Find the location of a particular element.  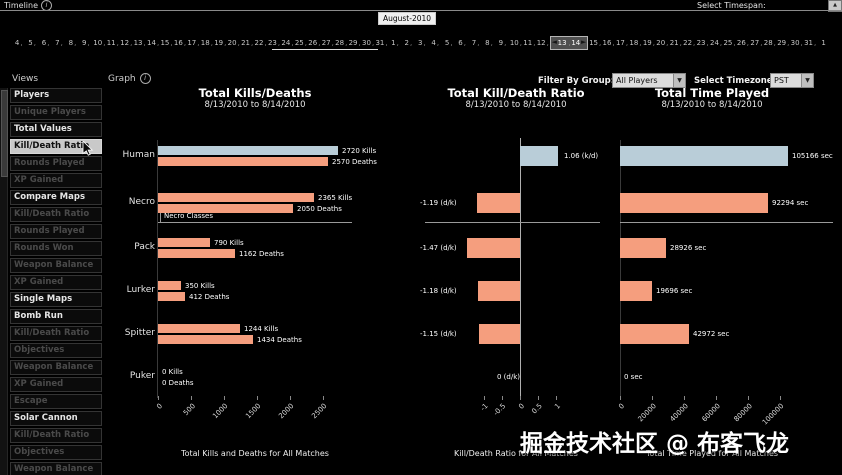

timeline-day-selected: 13 is located at coordinates (562, 42).